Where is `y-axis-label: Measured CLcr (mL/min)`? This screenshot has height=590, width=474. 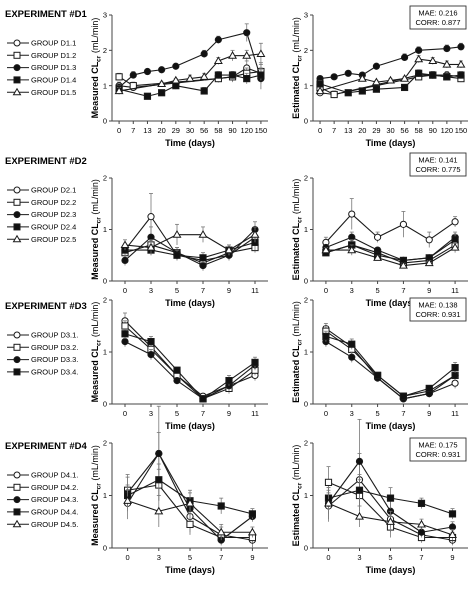
y-axis-label: Measured CLcr (mL/min) is located at coordinates (96, 495).